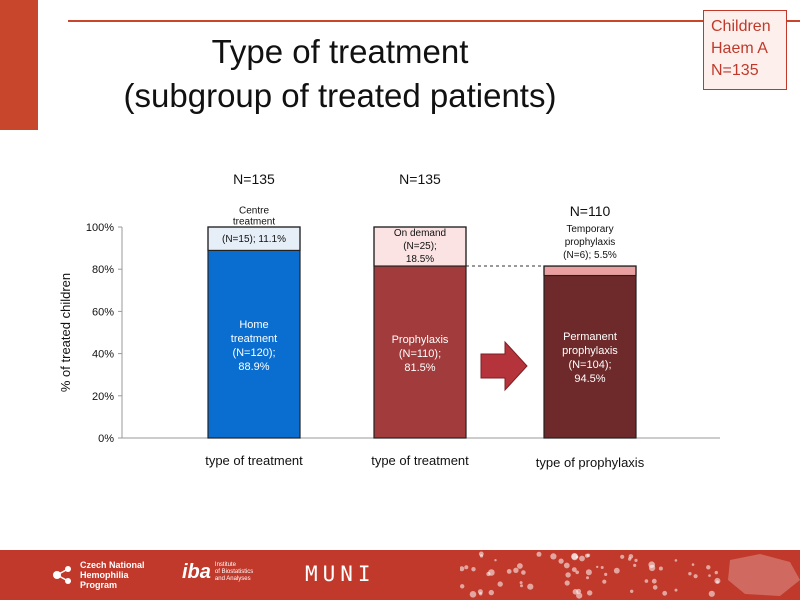 This screenshot has width=800, height=600. What do you see at coordinates (420, 233) in the screenshot?
I see `bar-1-seg-1-label-0: On demand` at bounding box center [420, 233].